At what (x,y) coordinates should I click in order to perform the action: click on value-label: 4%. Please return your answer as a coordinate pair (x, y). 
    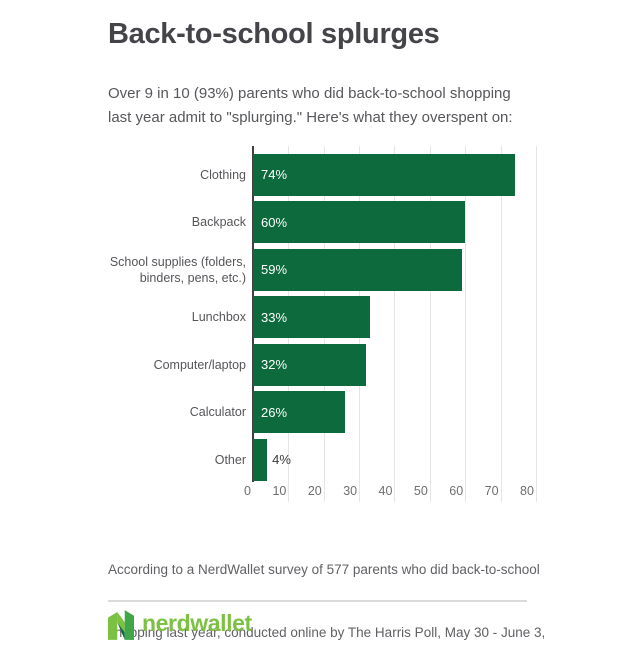
    Looking at the image, I should click on (281, 460).